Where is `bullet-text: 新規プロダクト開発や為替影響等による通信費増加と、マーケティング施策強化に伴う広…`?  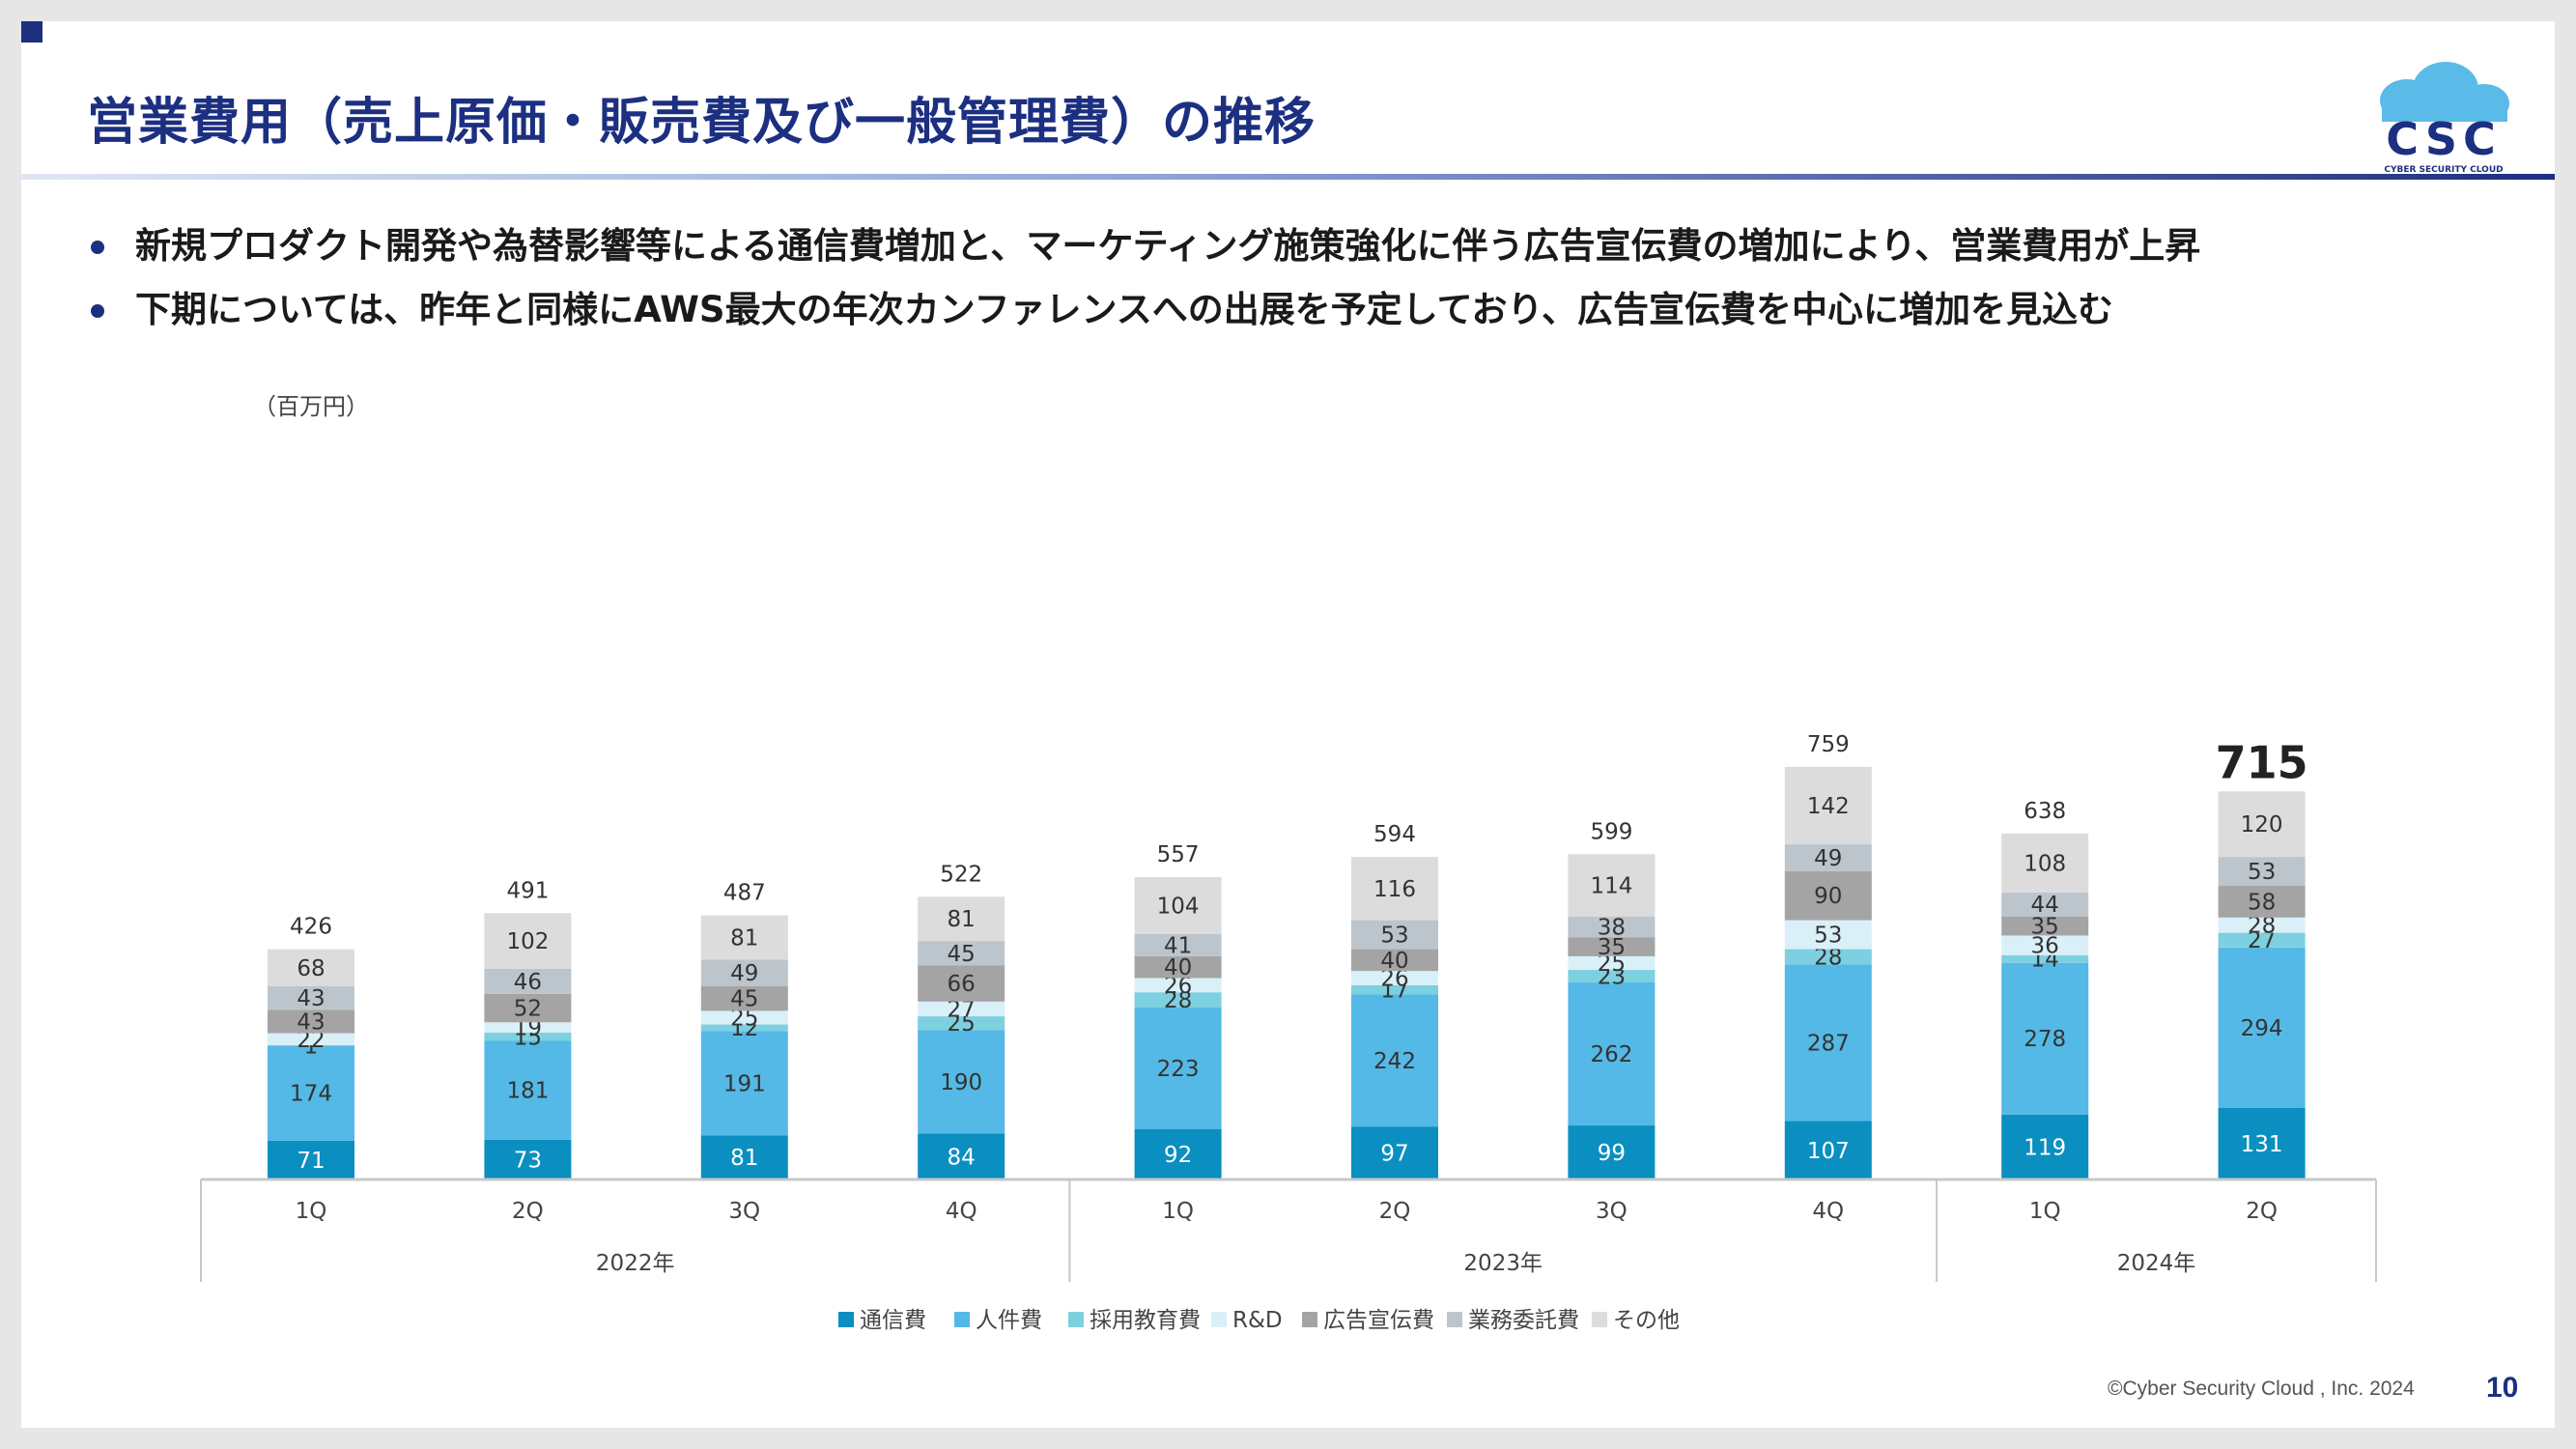 bullet-text: 新規プロダクト開発や為替影響等による通信費増加と、マーケティング施策強化に伴う広… is located at coordinates (1168, 246).